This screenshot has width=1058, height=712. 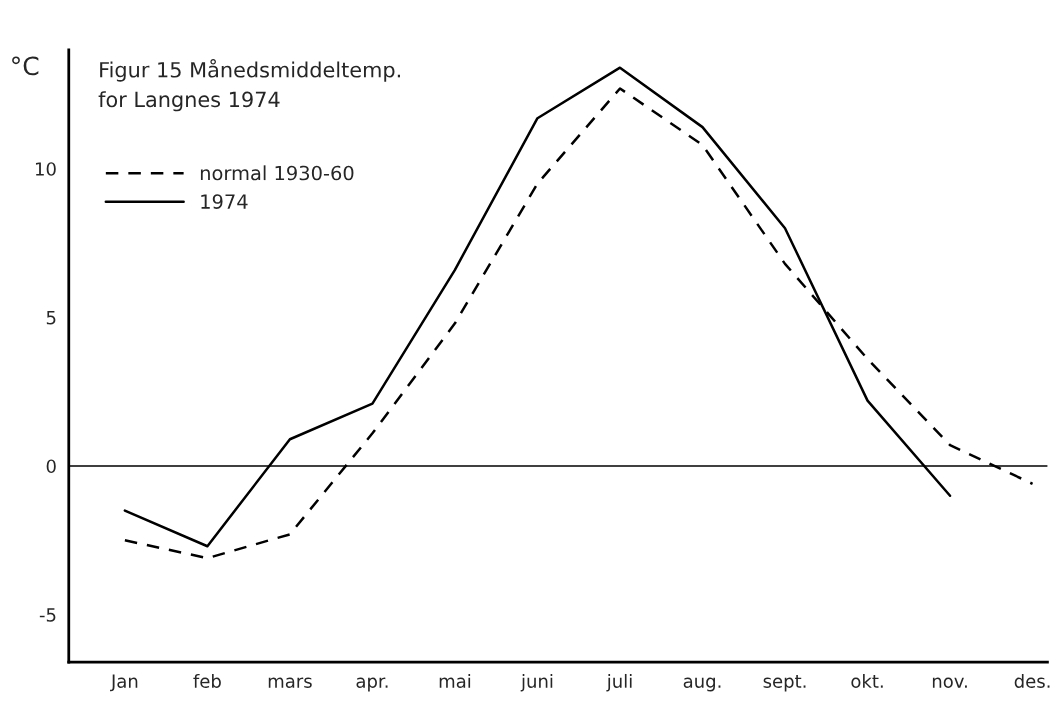 What do you see at coordinates (224, 201) in the screenshot?
I see `legend-label: 1974` at bounding box center [224, 201].